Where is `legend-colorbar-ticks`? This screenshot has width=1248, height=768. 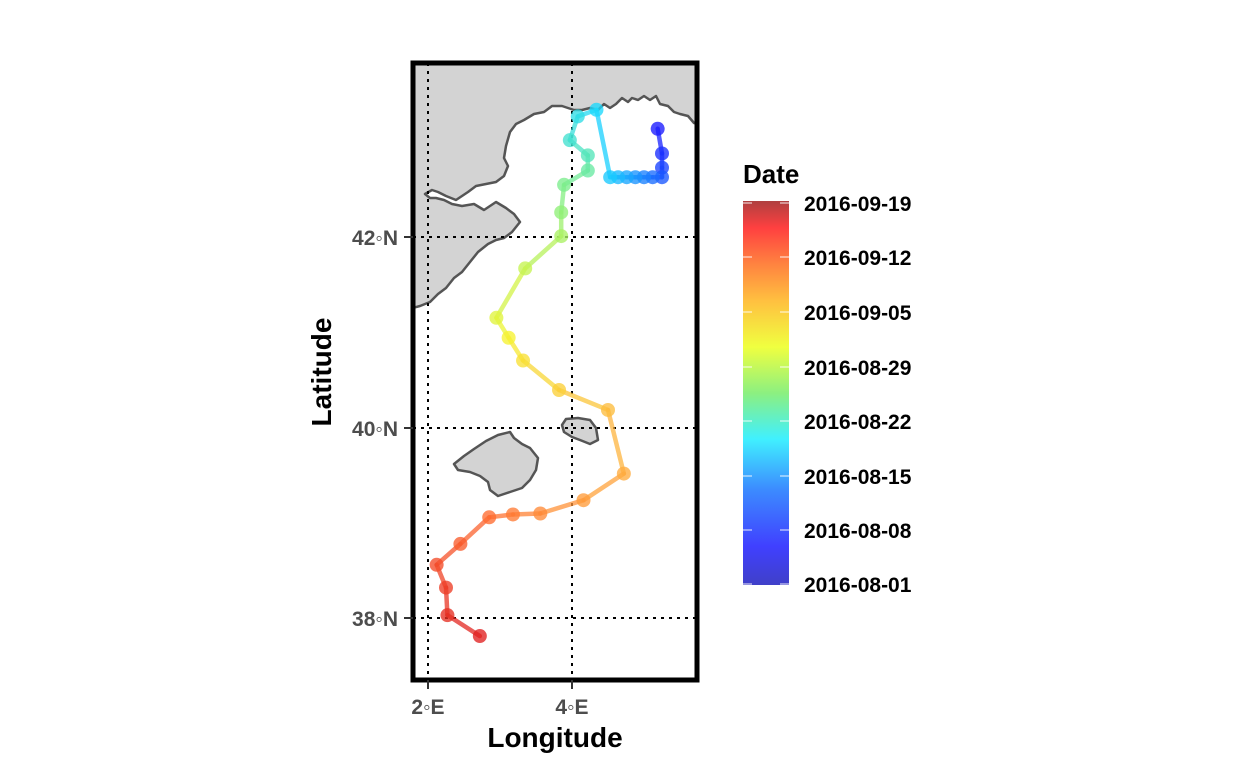 legend-colorbar-ticks is located at coordinates (766, 393).